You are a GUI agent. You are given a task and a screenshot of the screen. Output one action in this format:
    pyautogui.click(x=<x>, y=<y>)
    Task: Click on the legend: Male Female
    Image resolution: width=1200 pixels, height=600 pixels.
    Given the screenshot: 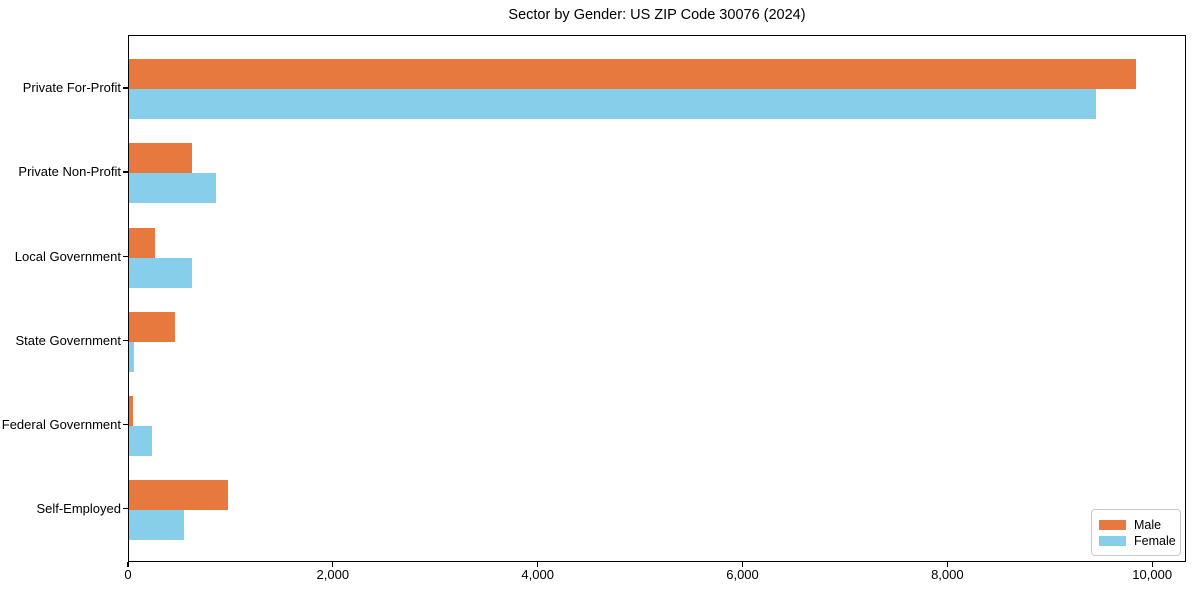 What is the action you would take?
    pyautogui.click(x=1136, y=532)
    